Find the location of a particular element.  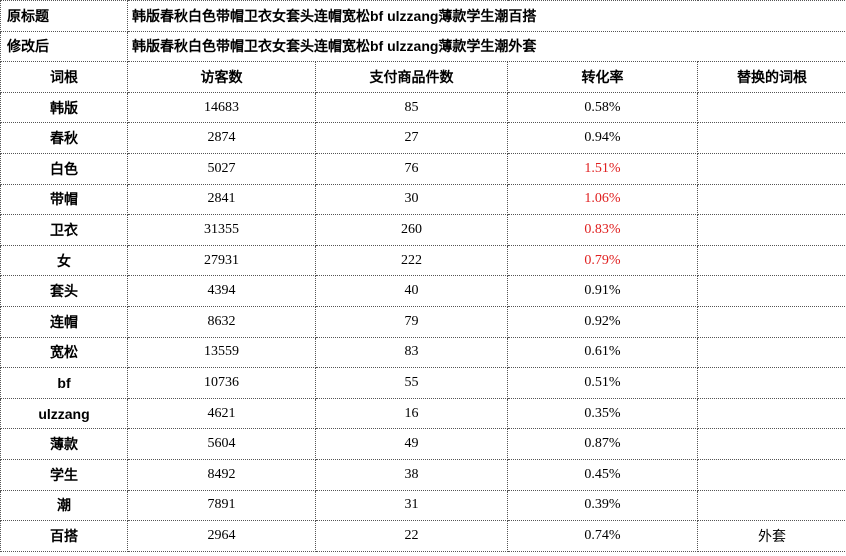

conversion-rate-cell: 0.91% is located at coordinates (602, 291).